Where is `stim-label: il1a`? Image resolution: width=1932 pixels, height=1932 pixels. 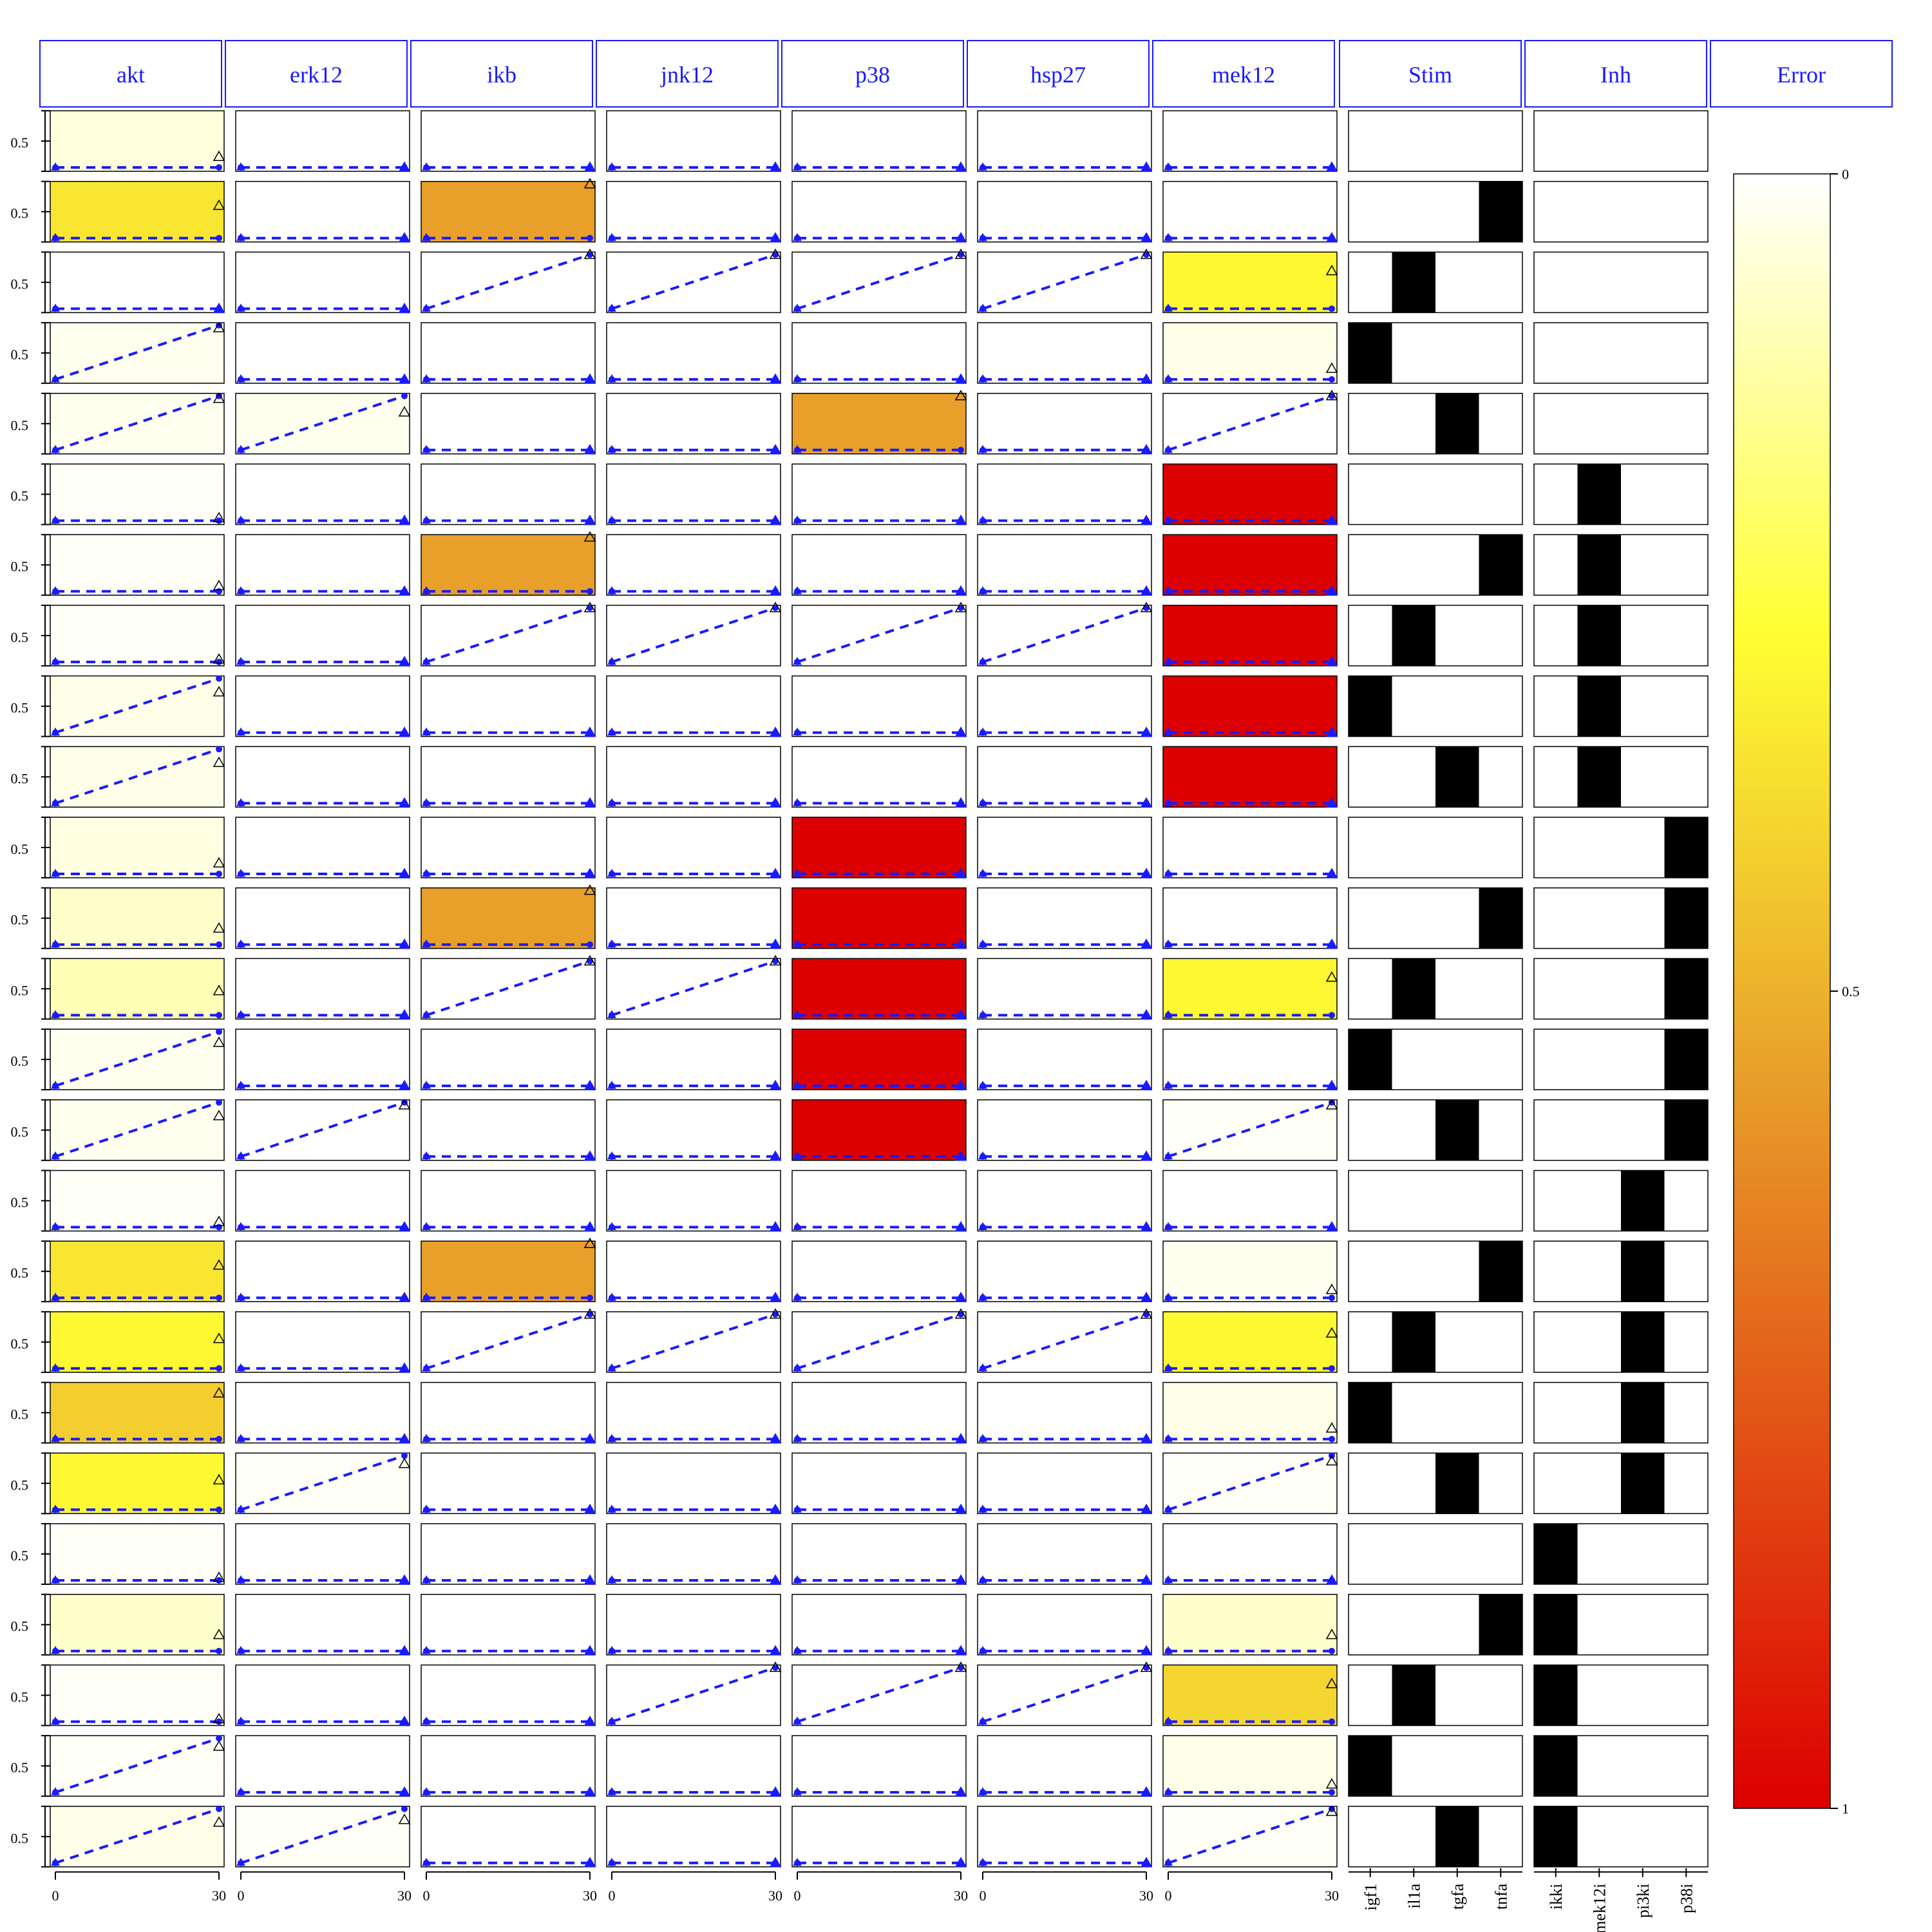
stim-label: il1a is located at coordinates (1414, 1896).